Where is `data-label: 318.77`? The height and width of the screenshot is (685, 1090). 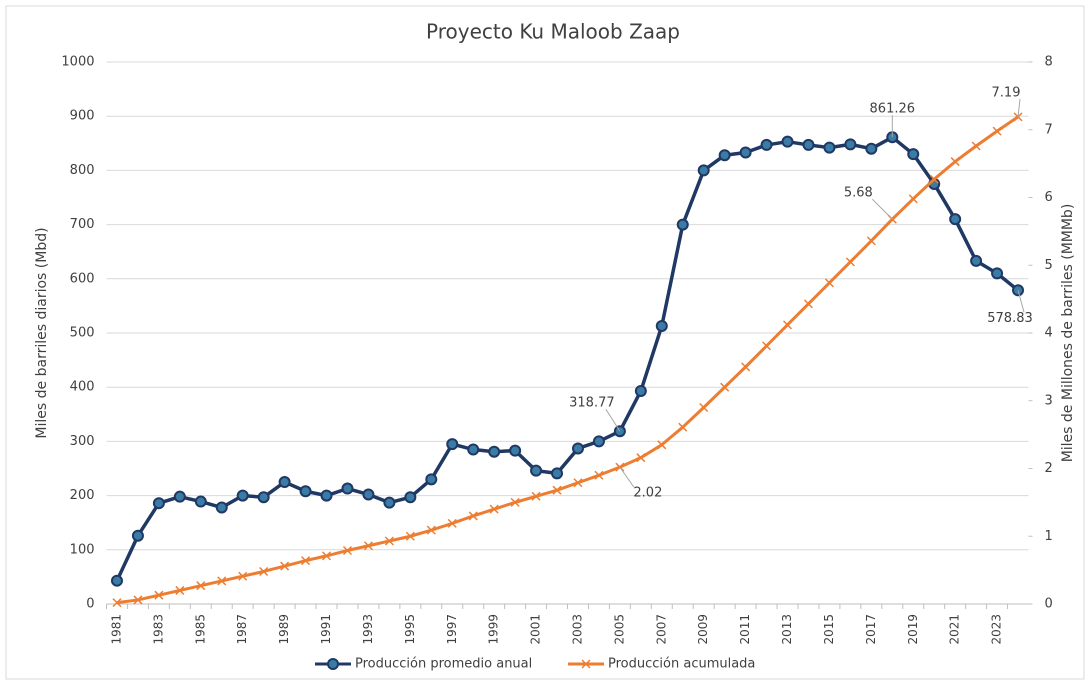 data-label: 318.77 is located at coordinates (592, 403).